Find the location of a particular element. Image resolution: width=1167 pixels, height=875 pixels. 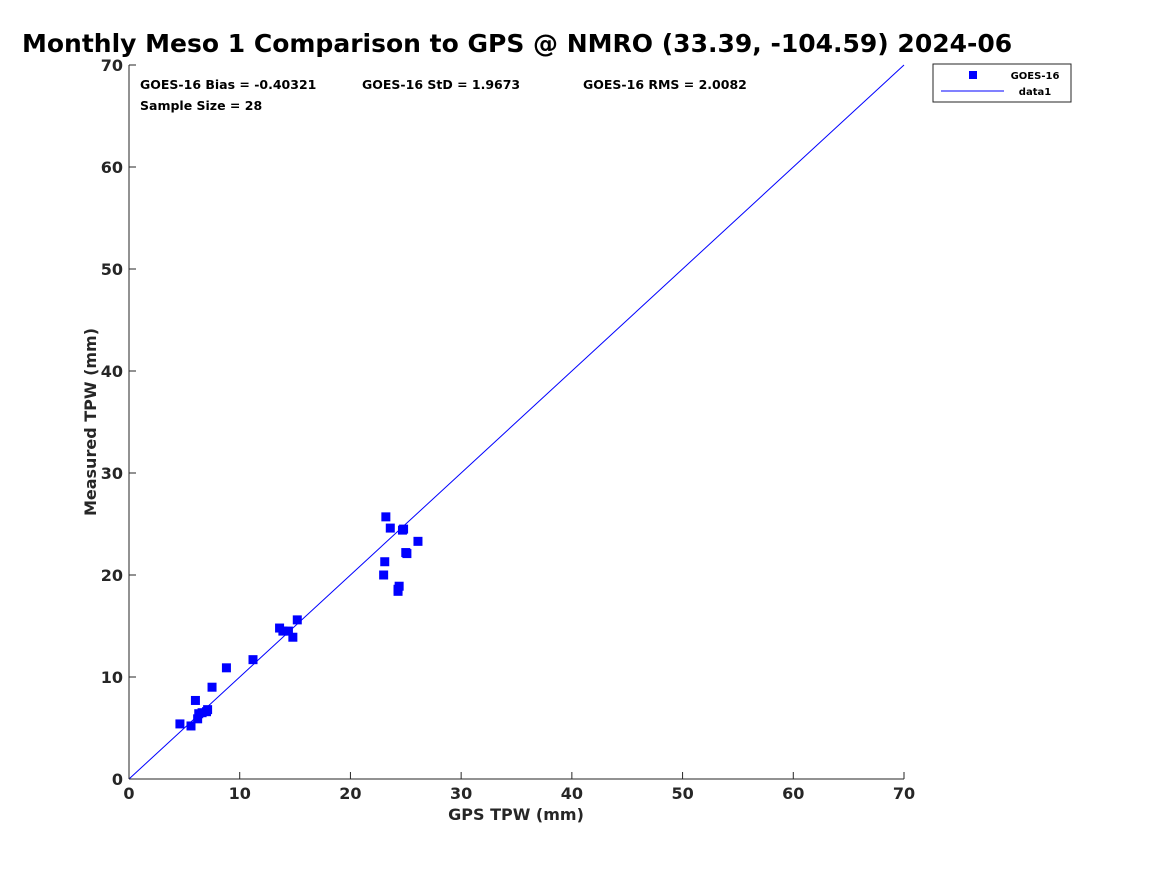

x-tick-label: 50 is located at coordinates (682, 793).